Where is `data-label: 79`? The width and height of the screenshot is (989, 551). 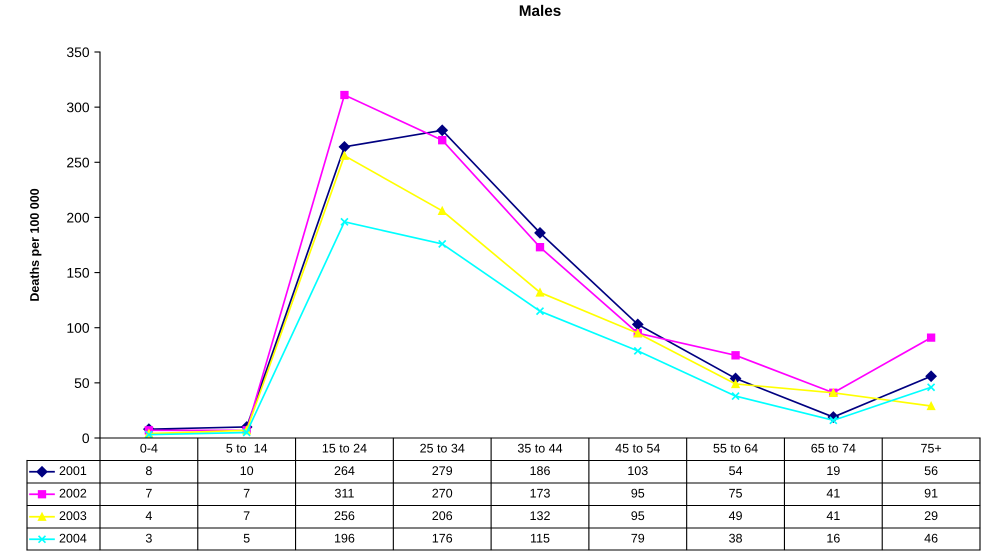
data-label: 79 is located at coordinates (637, 538).